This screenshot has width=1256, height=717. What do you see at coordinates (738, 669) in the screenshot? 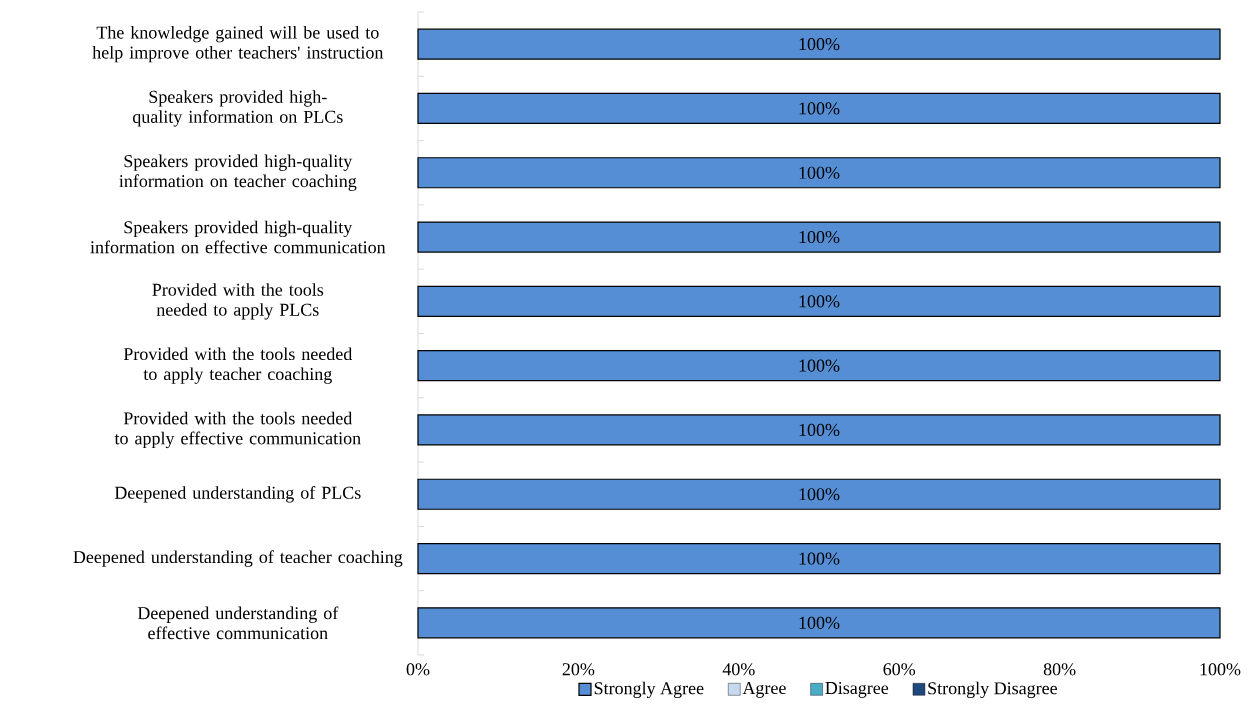
I see `x-tick-label: 40%` at bounding box center [738, 669].